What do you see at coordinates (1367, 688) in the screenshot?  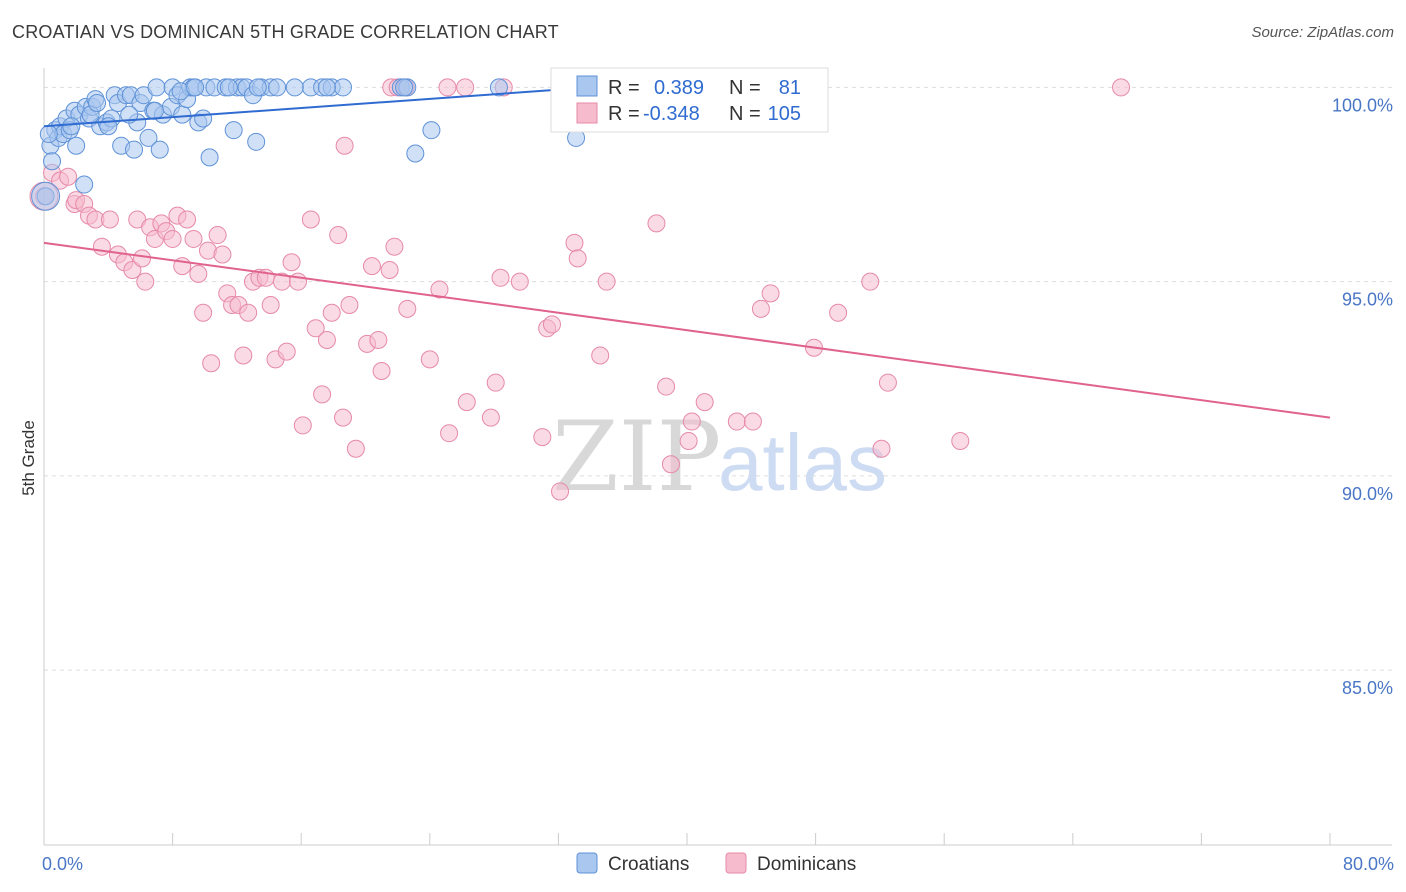 I see `y-tick-label: 85.0%` at bounding box center [1367, 688].